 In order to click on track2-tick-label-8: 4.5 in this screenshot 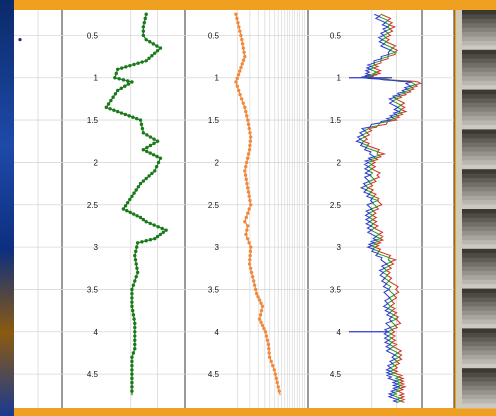, I will do `click(336, 374)`.